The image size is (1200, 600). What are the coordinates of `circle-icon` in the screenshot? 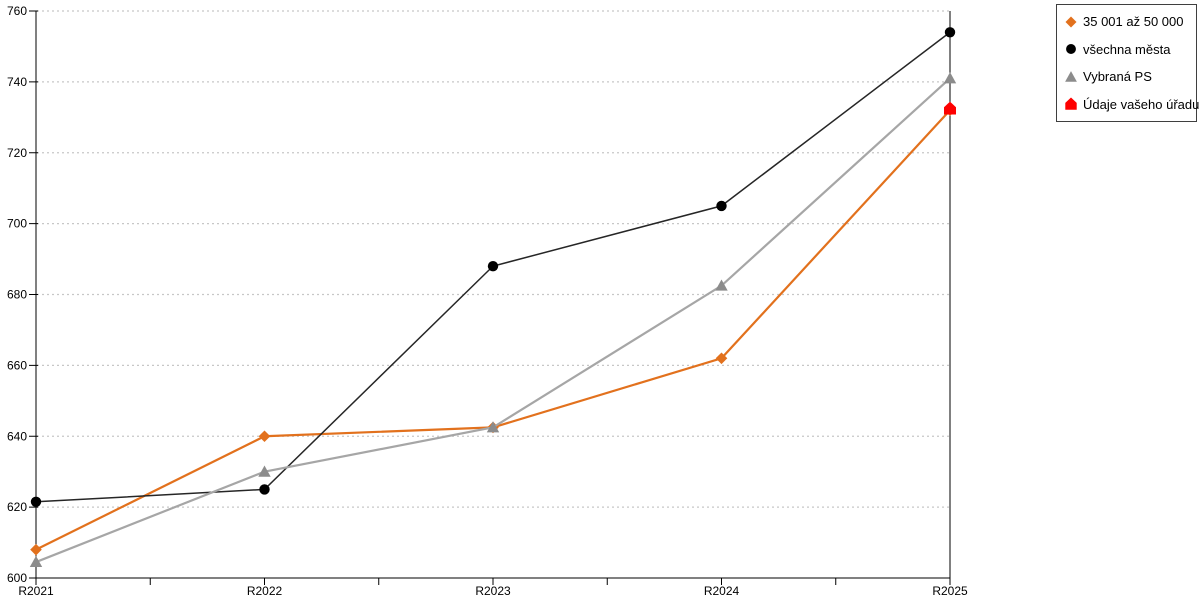 It's located at (1071, 49).